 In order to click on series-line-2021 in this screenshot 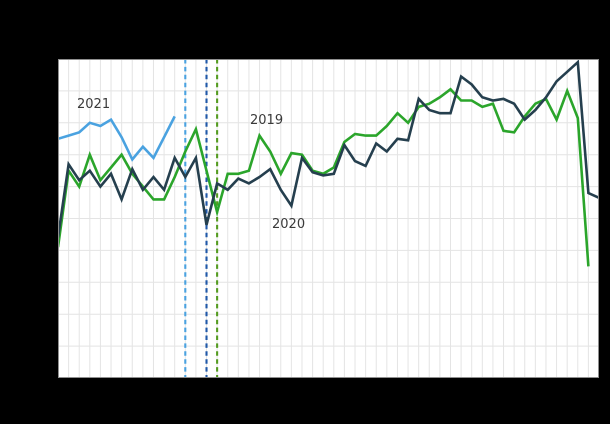, I will do `click(117, 138)`.